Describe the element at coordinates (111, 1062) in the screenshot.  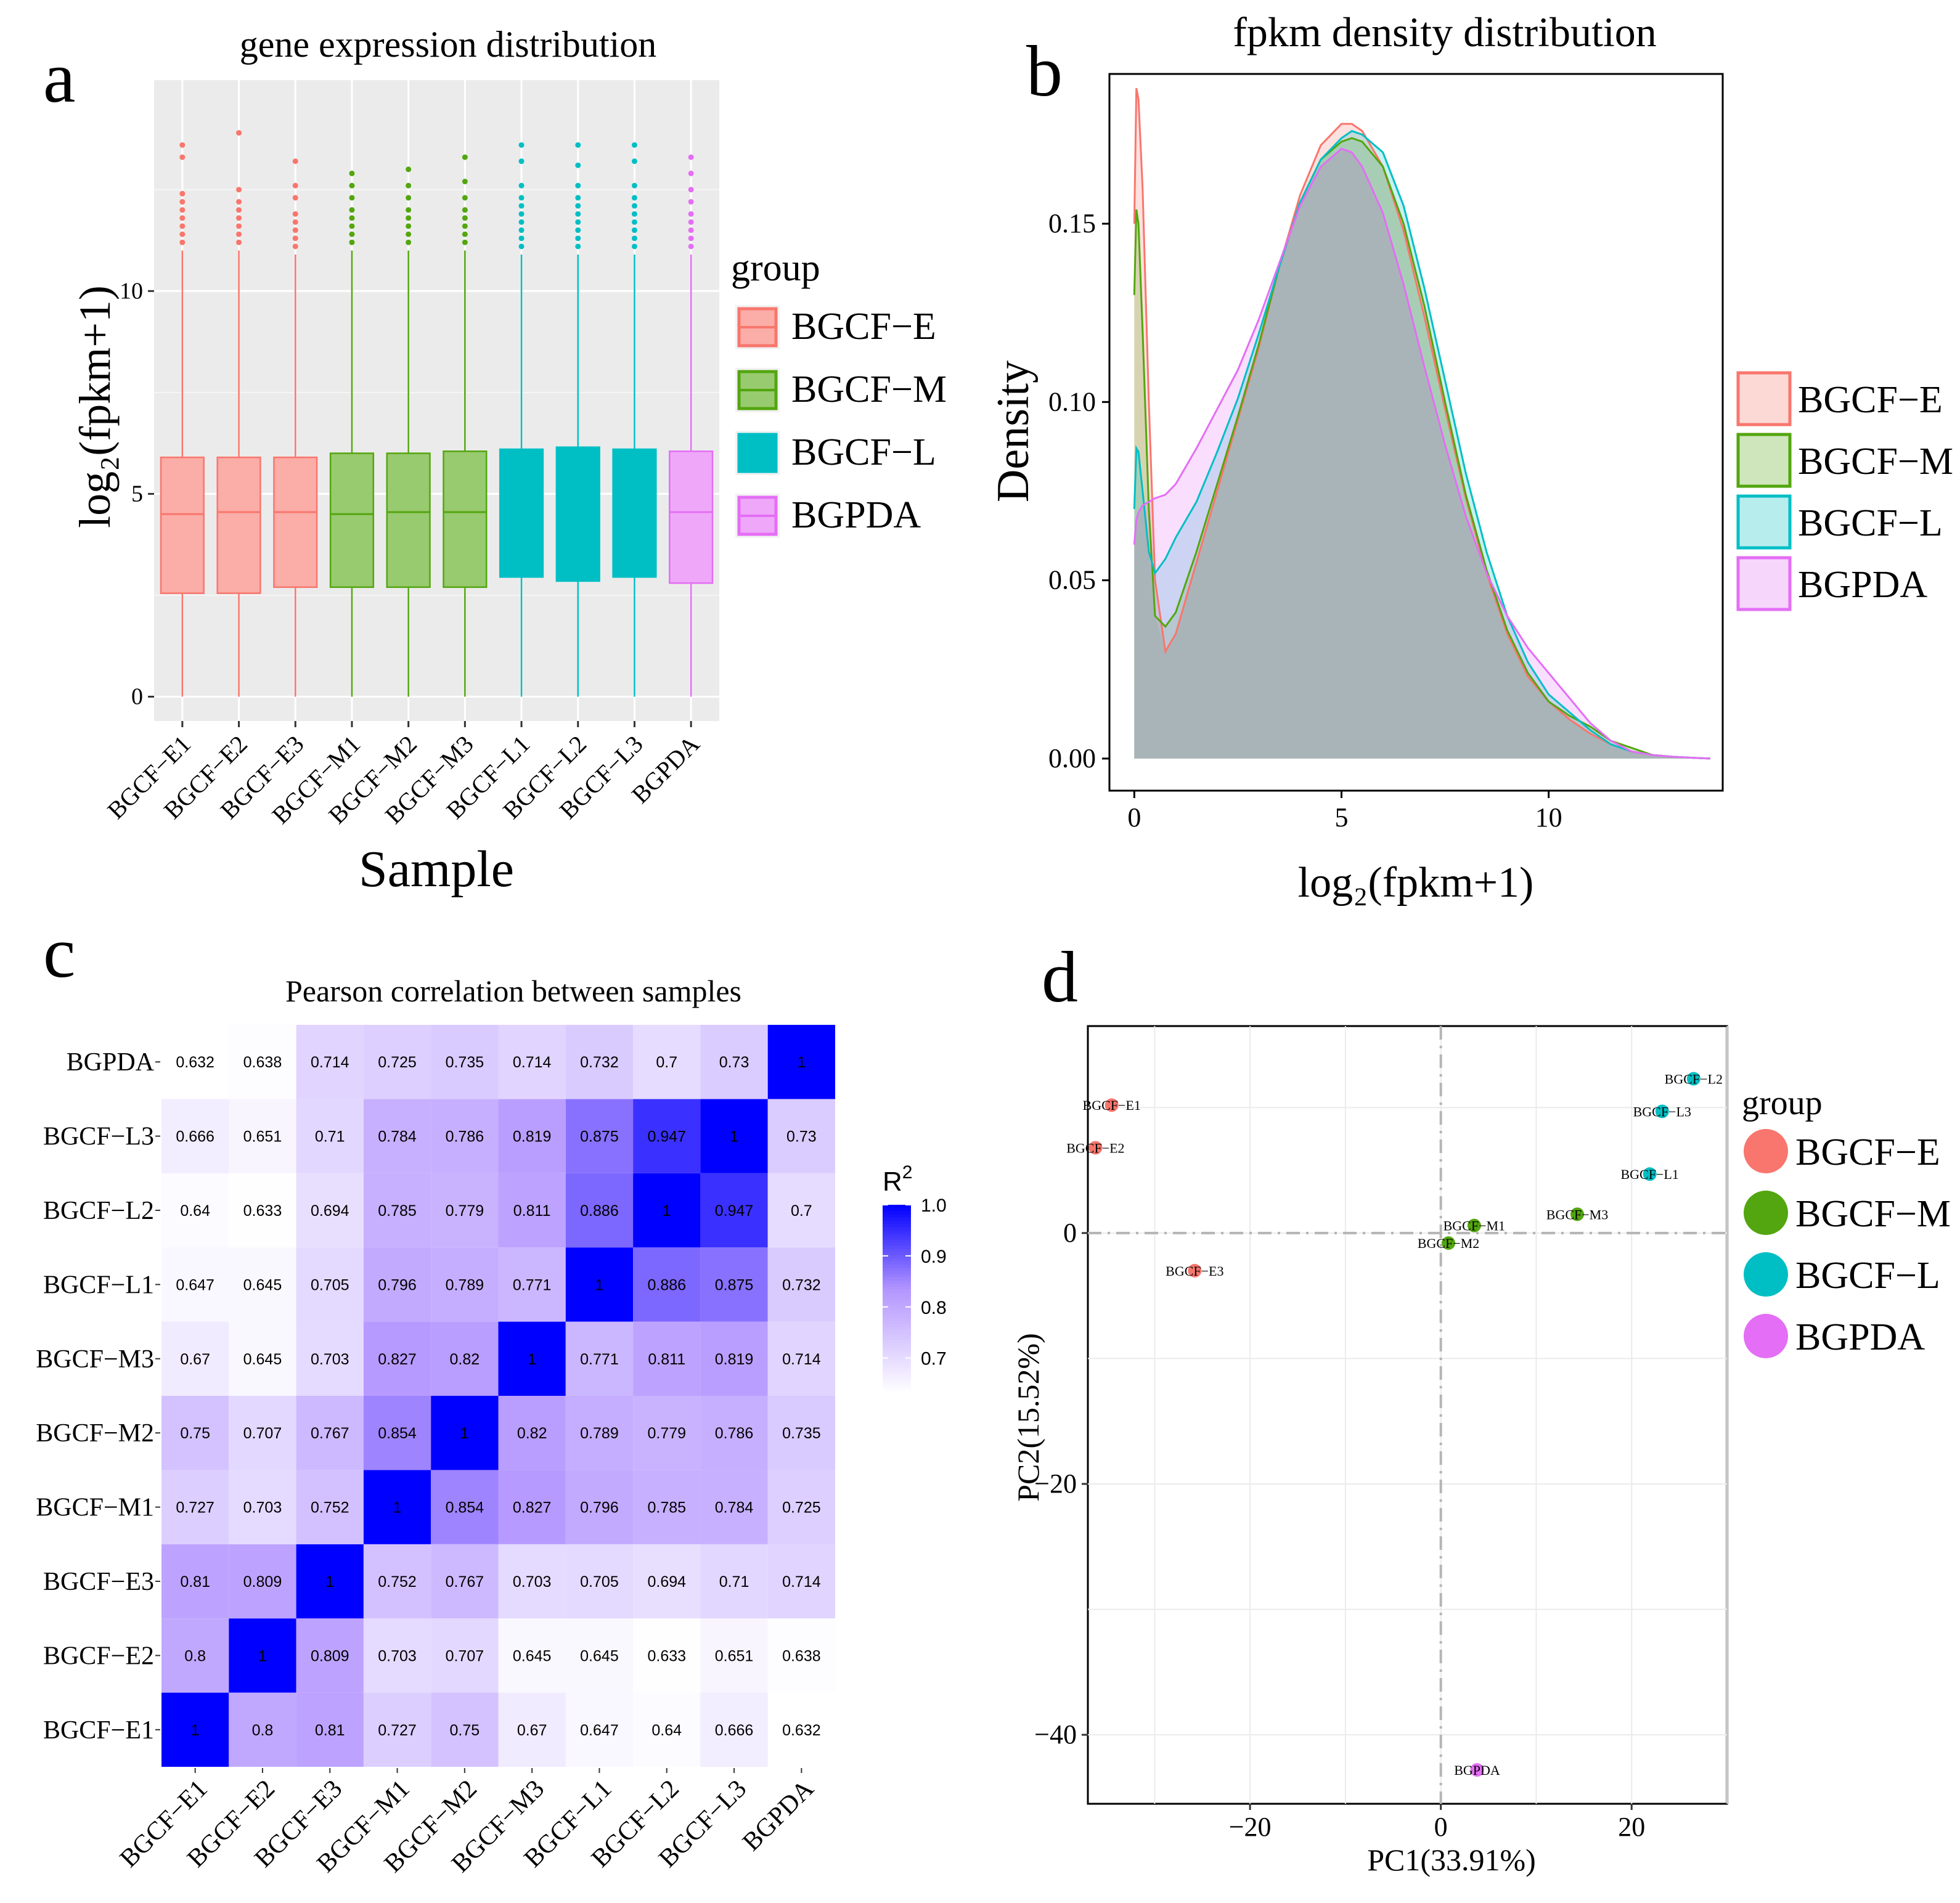
I see `y-tick-label: BGPDA` at that location.